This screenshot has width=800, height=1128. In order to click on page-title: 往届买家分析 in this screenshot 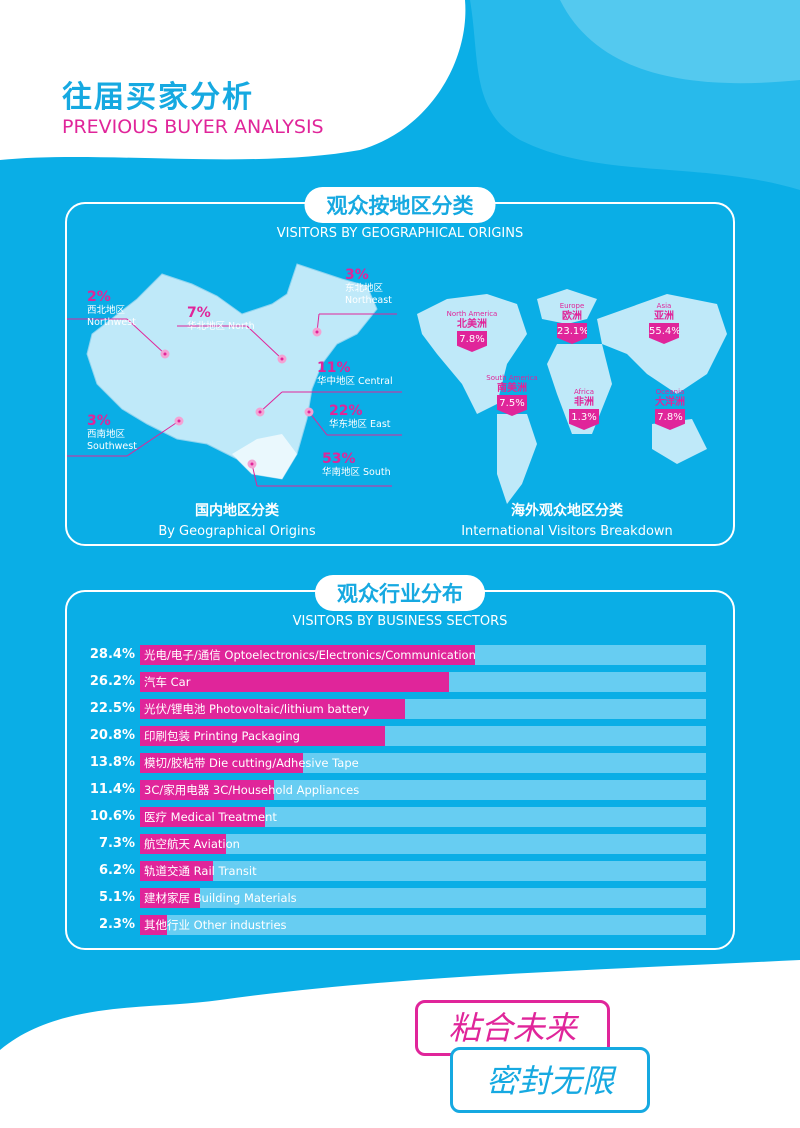, I will do `click(158, 97)`.